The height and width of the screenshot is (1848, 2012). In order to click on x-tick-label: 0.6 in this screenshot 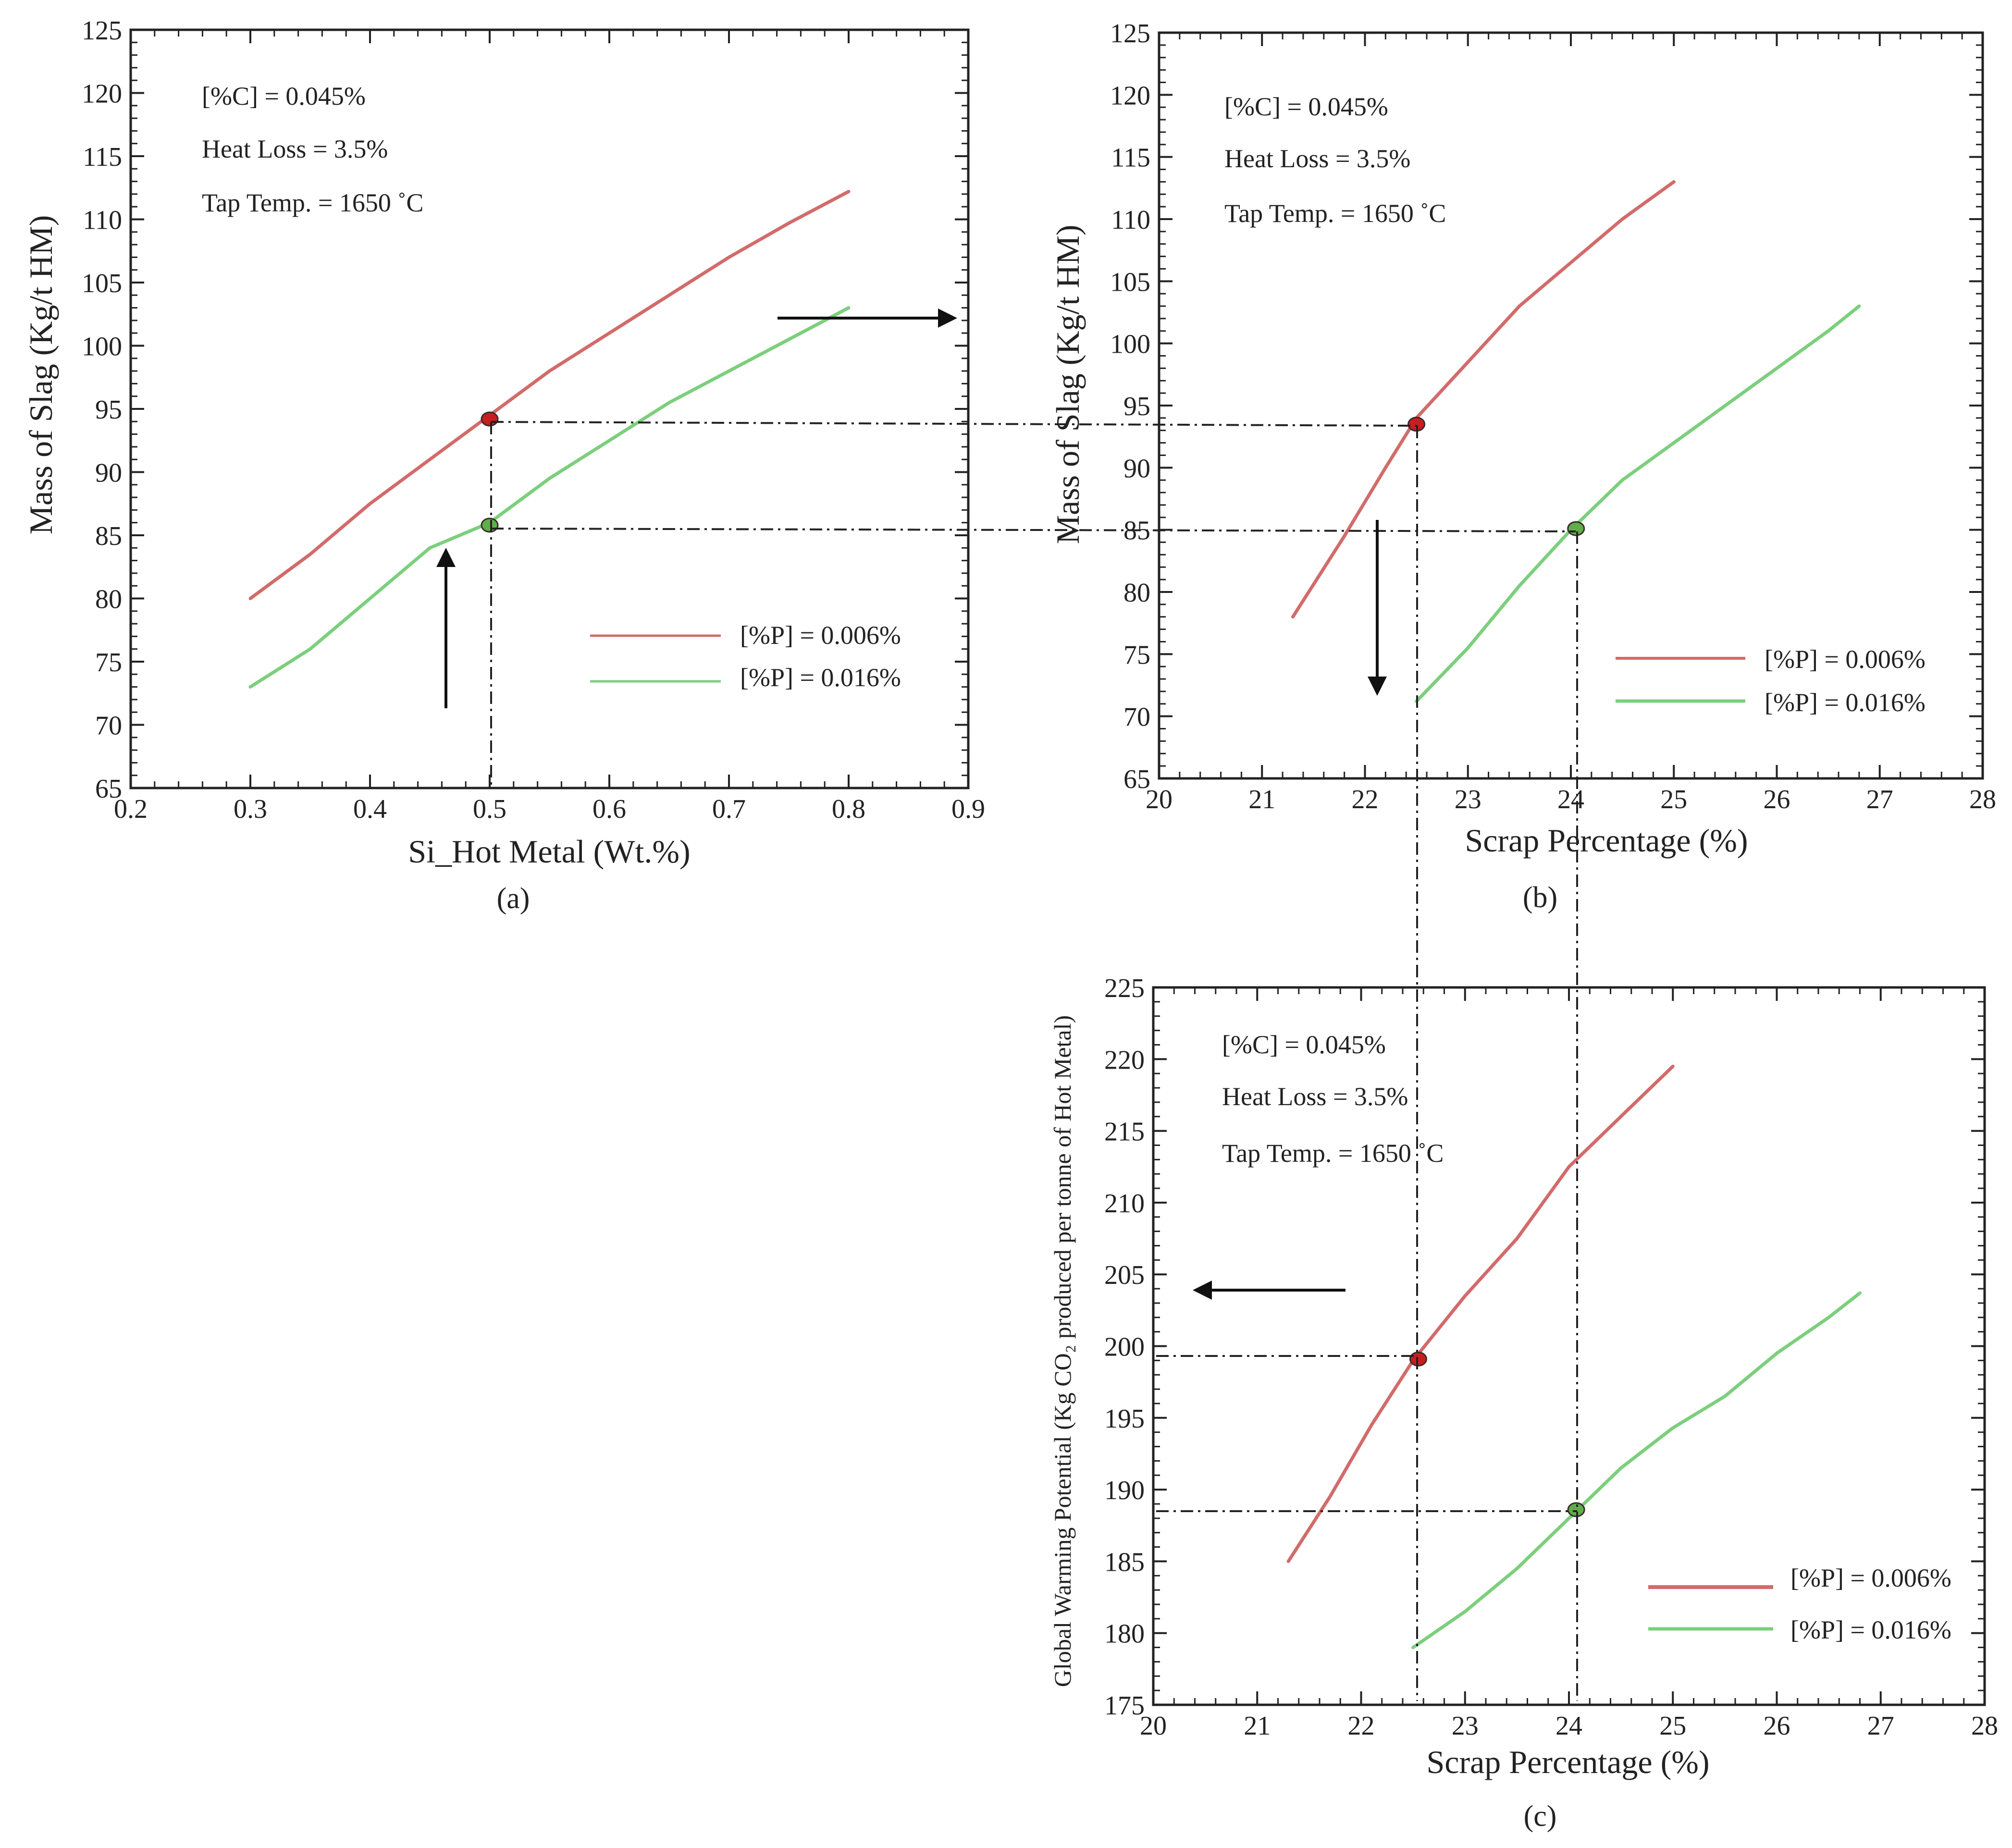, I will do `click(609, 809)`.